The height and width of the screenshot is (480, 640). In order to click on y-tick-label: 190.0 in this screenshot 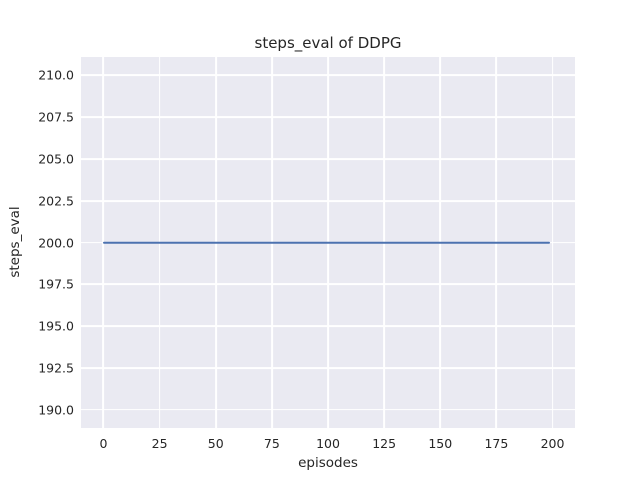, I will do `click(56, 410)`.